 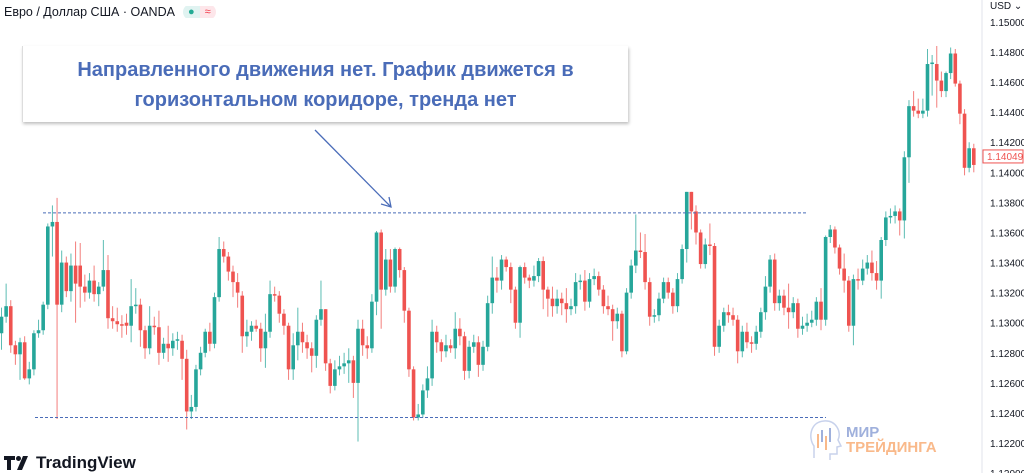 What do you see at coordinates (1003, 156) in the screenshot?
I see `last-price-tag` at bounding box center [1003, 156].